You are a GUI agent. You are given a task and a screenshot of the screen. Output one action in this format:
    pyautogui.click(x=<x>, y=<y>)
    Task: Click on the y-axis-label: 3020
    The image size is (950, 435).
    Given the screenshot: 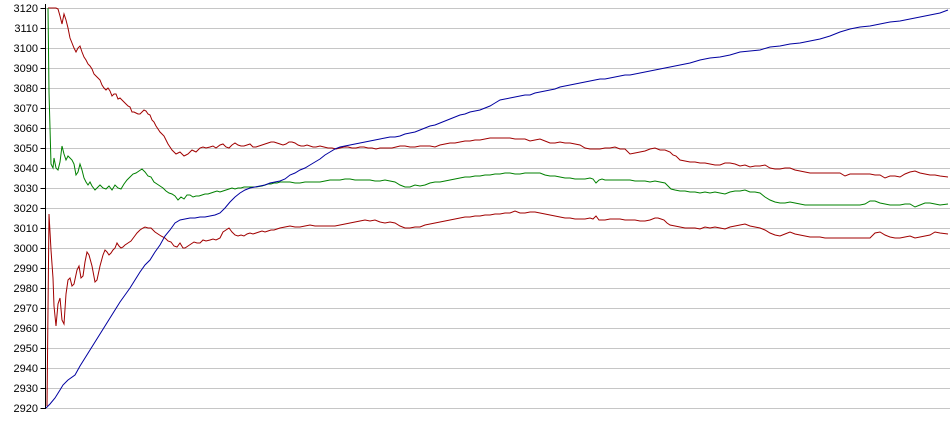 What is the action you would take?
    pyautogui.click(x=25, y=209)
    